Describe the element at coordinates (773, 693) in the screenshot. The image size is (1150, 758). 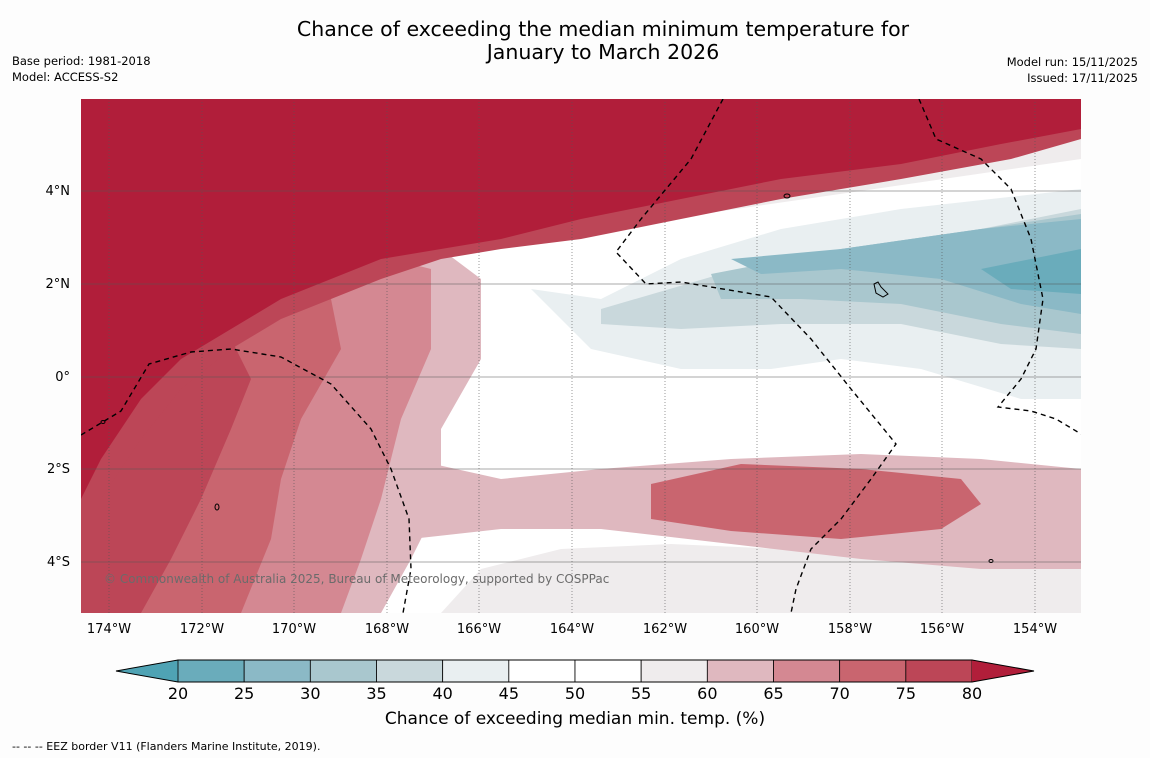
I see `colorbar-tick-65: 65` at that location.